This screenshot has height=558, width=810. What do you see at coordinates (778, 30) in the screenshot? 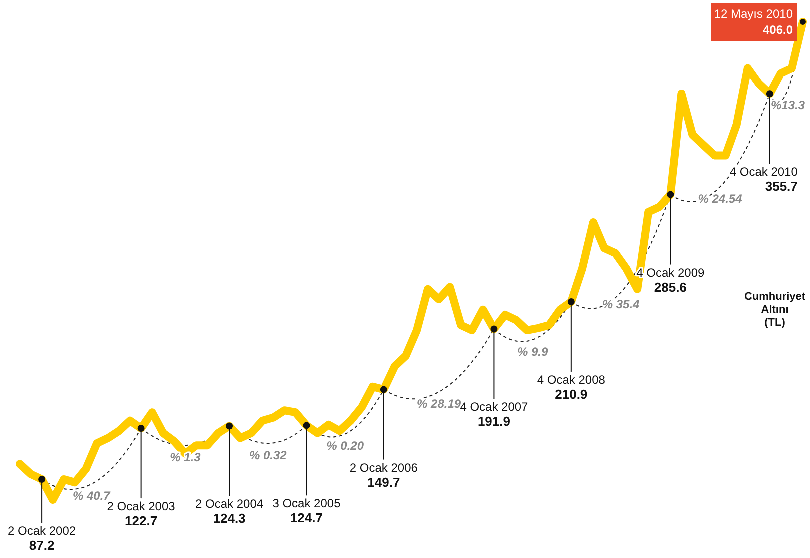
I see `data-label: 406.0` at bounding box center [778, 30].